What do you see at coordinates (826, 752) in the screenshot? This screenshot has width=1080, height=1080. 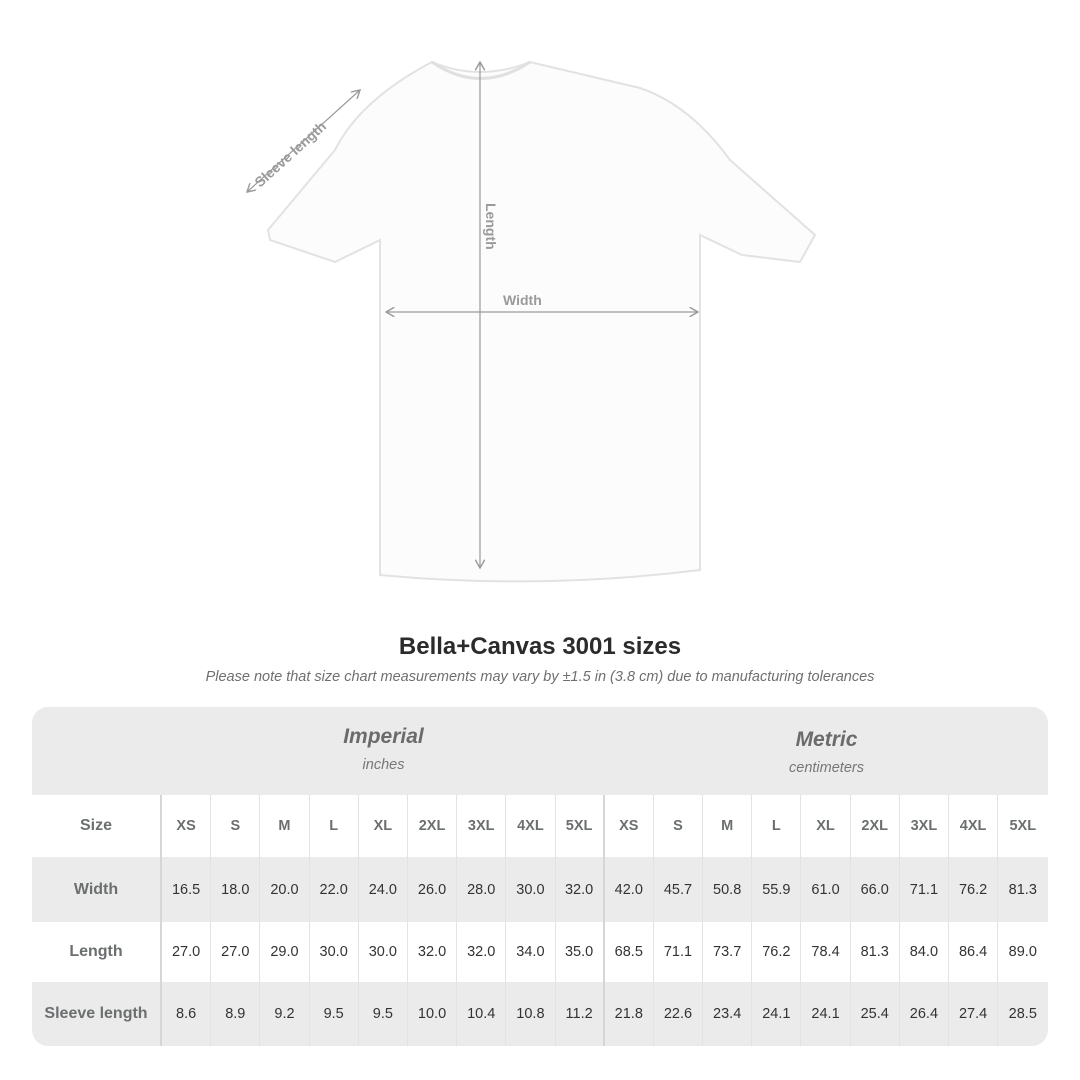 I see `metric-header: Metric centimeters` at bounding box center [826, 752].